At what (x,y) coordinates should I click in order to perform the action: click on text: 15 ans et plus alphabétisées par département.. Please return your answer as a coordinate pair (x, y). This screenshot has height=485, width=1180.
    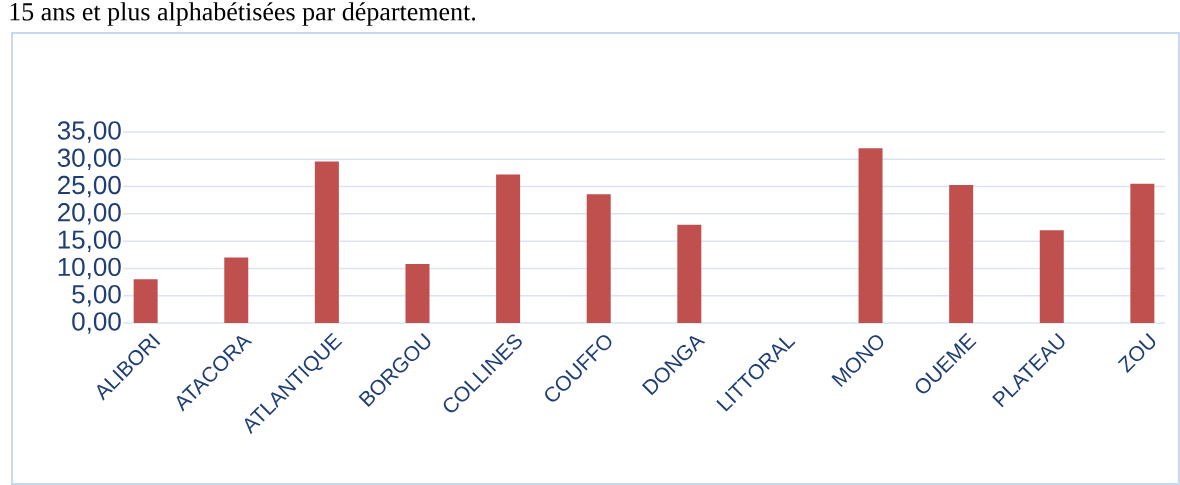
    Looking at the image, I should click on (243, 14).